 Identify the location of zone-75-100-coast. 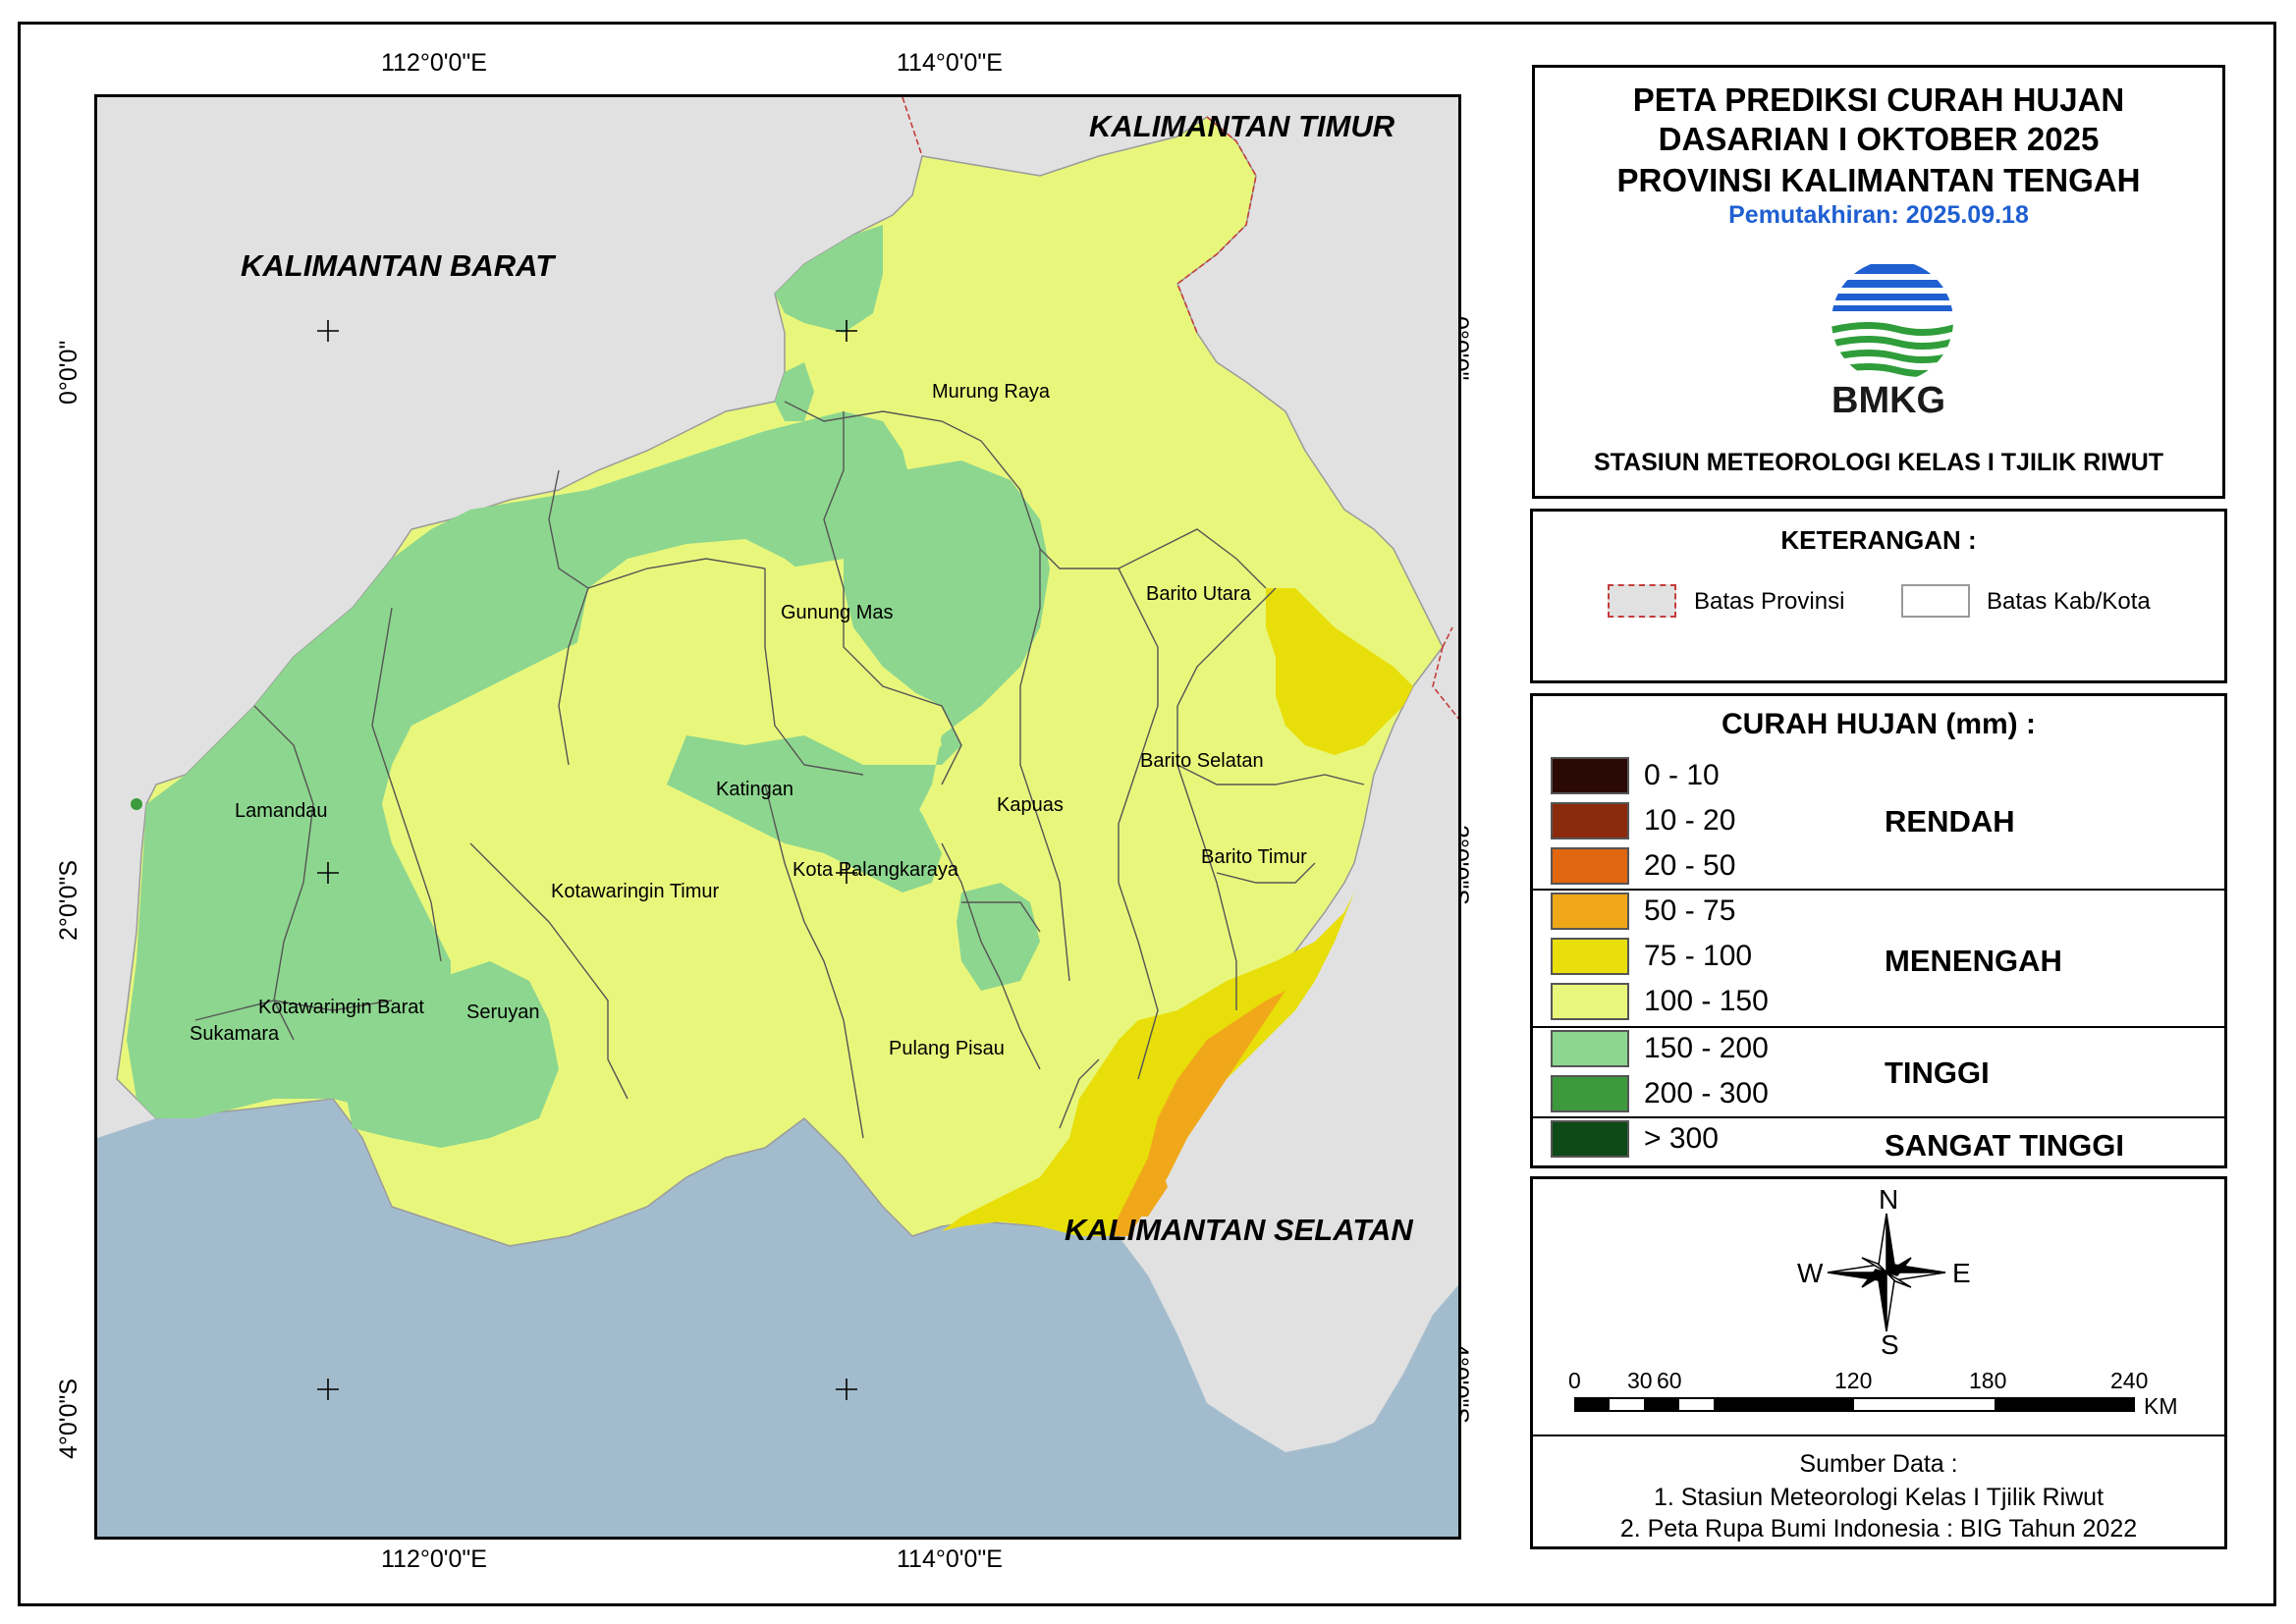
(1148, 1064).